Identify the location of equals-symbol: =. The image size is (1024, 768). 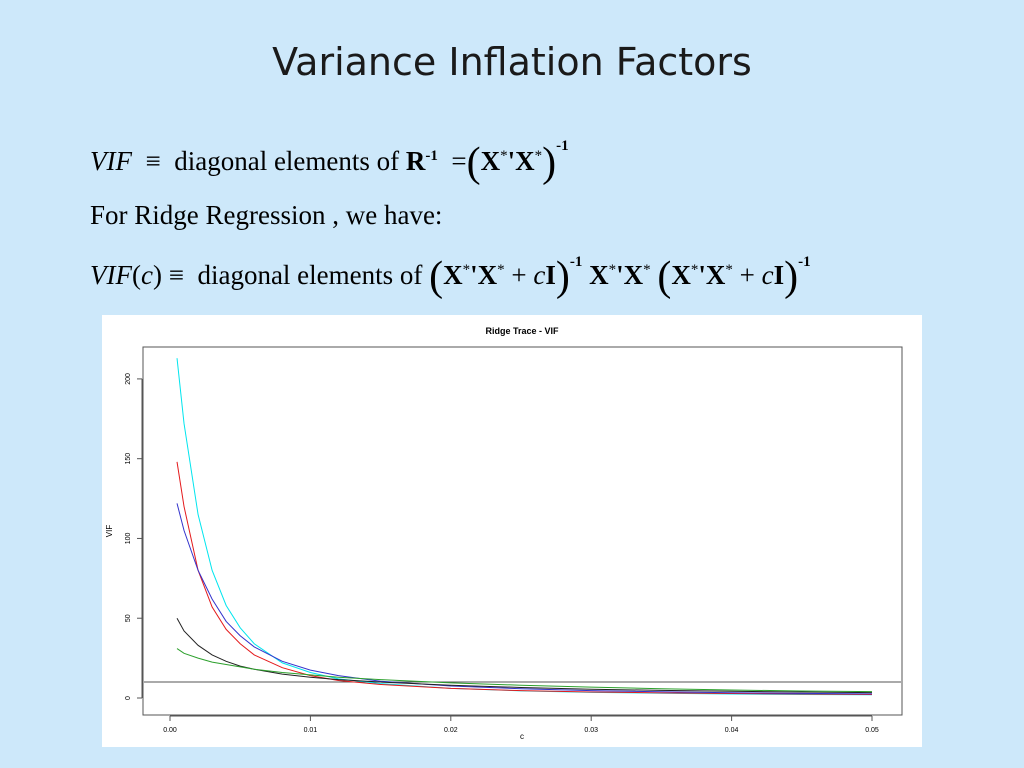
(459, 161).